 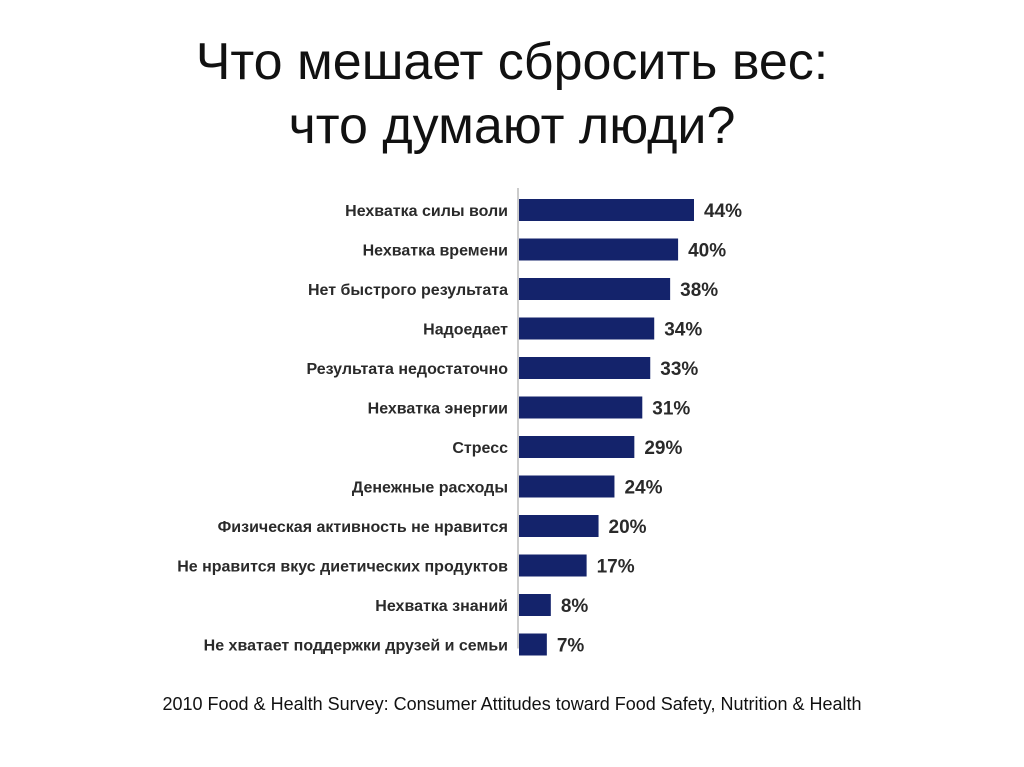 What do you see at coordinates (663, 448) in the screenshot?
I see `value-label: 29%` at bounding box center [663, 448].